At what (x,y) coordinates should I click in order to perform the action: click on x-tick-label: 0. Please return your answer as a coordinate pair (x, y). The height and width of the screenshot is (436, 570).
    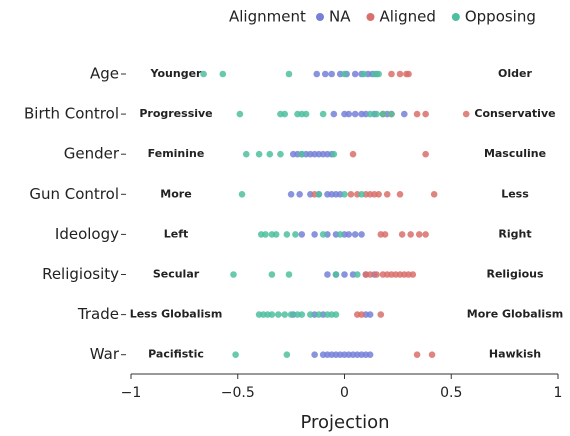
    Looking at the image, I should click on (344, 393).